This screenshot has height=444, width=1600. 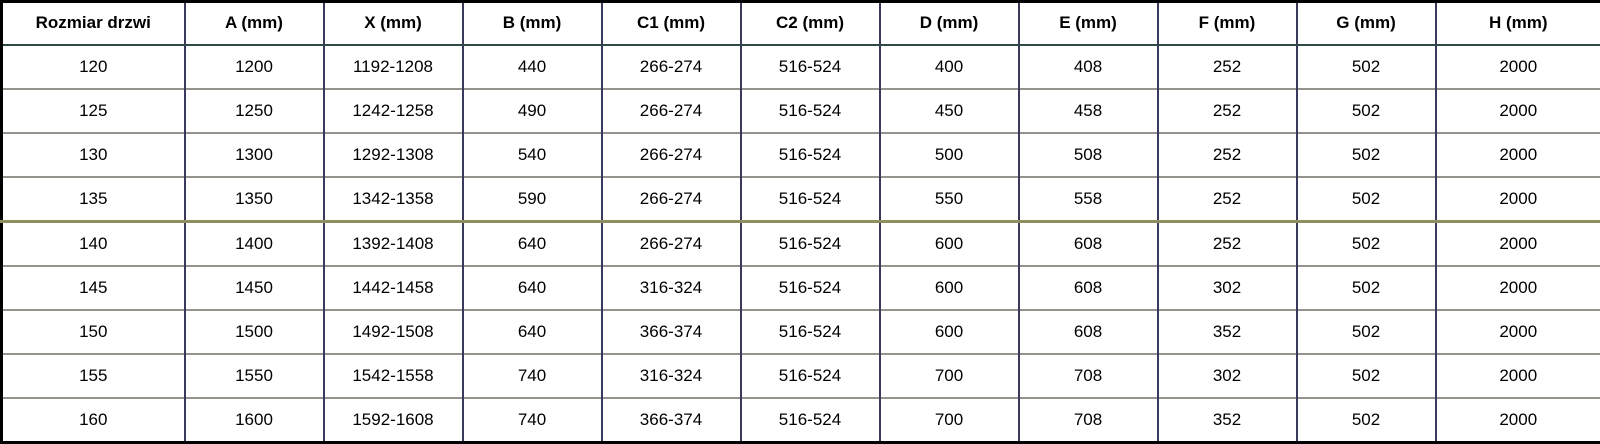 What do you see at coordinates (254, 110) in the screenshot?
I see `table-cell: 1250` at bounding box center [254, 110].